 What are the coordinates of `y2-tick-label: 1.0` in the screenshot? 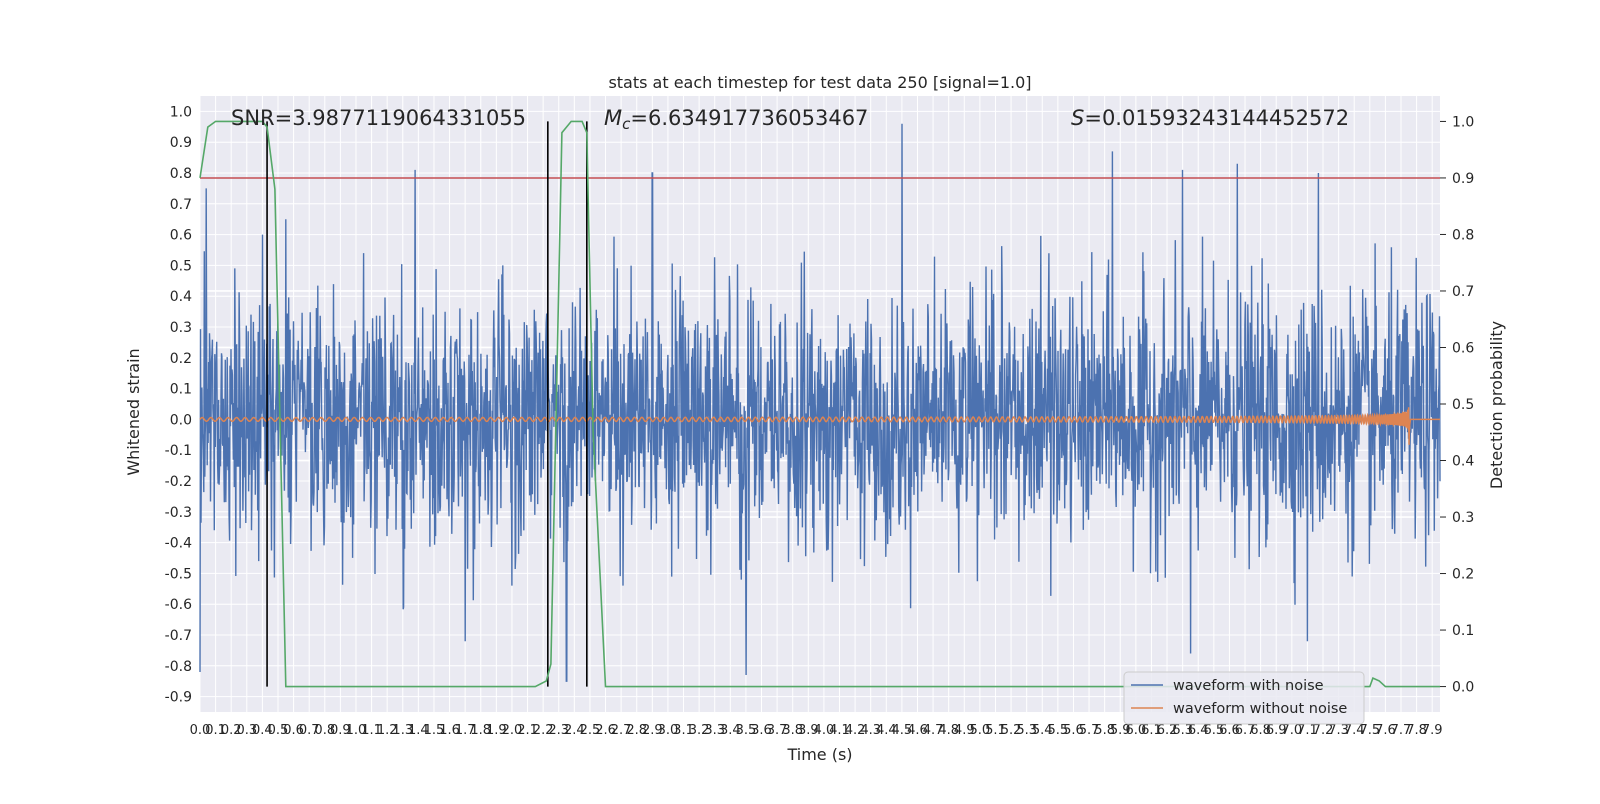 It's located at (1463, 122).